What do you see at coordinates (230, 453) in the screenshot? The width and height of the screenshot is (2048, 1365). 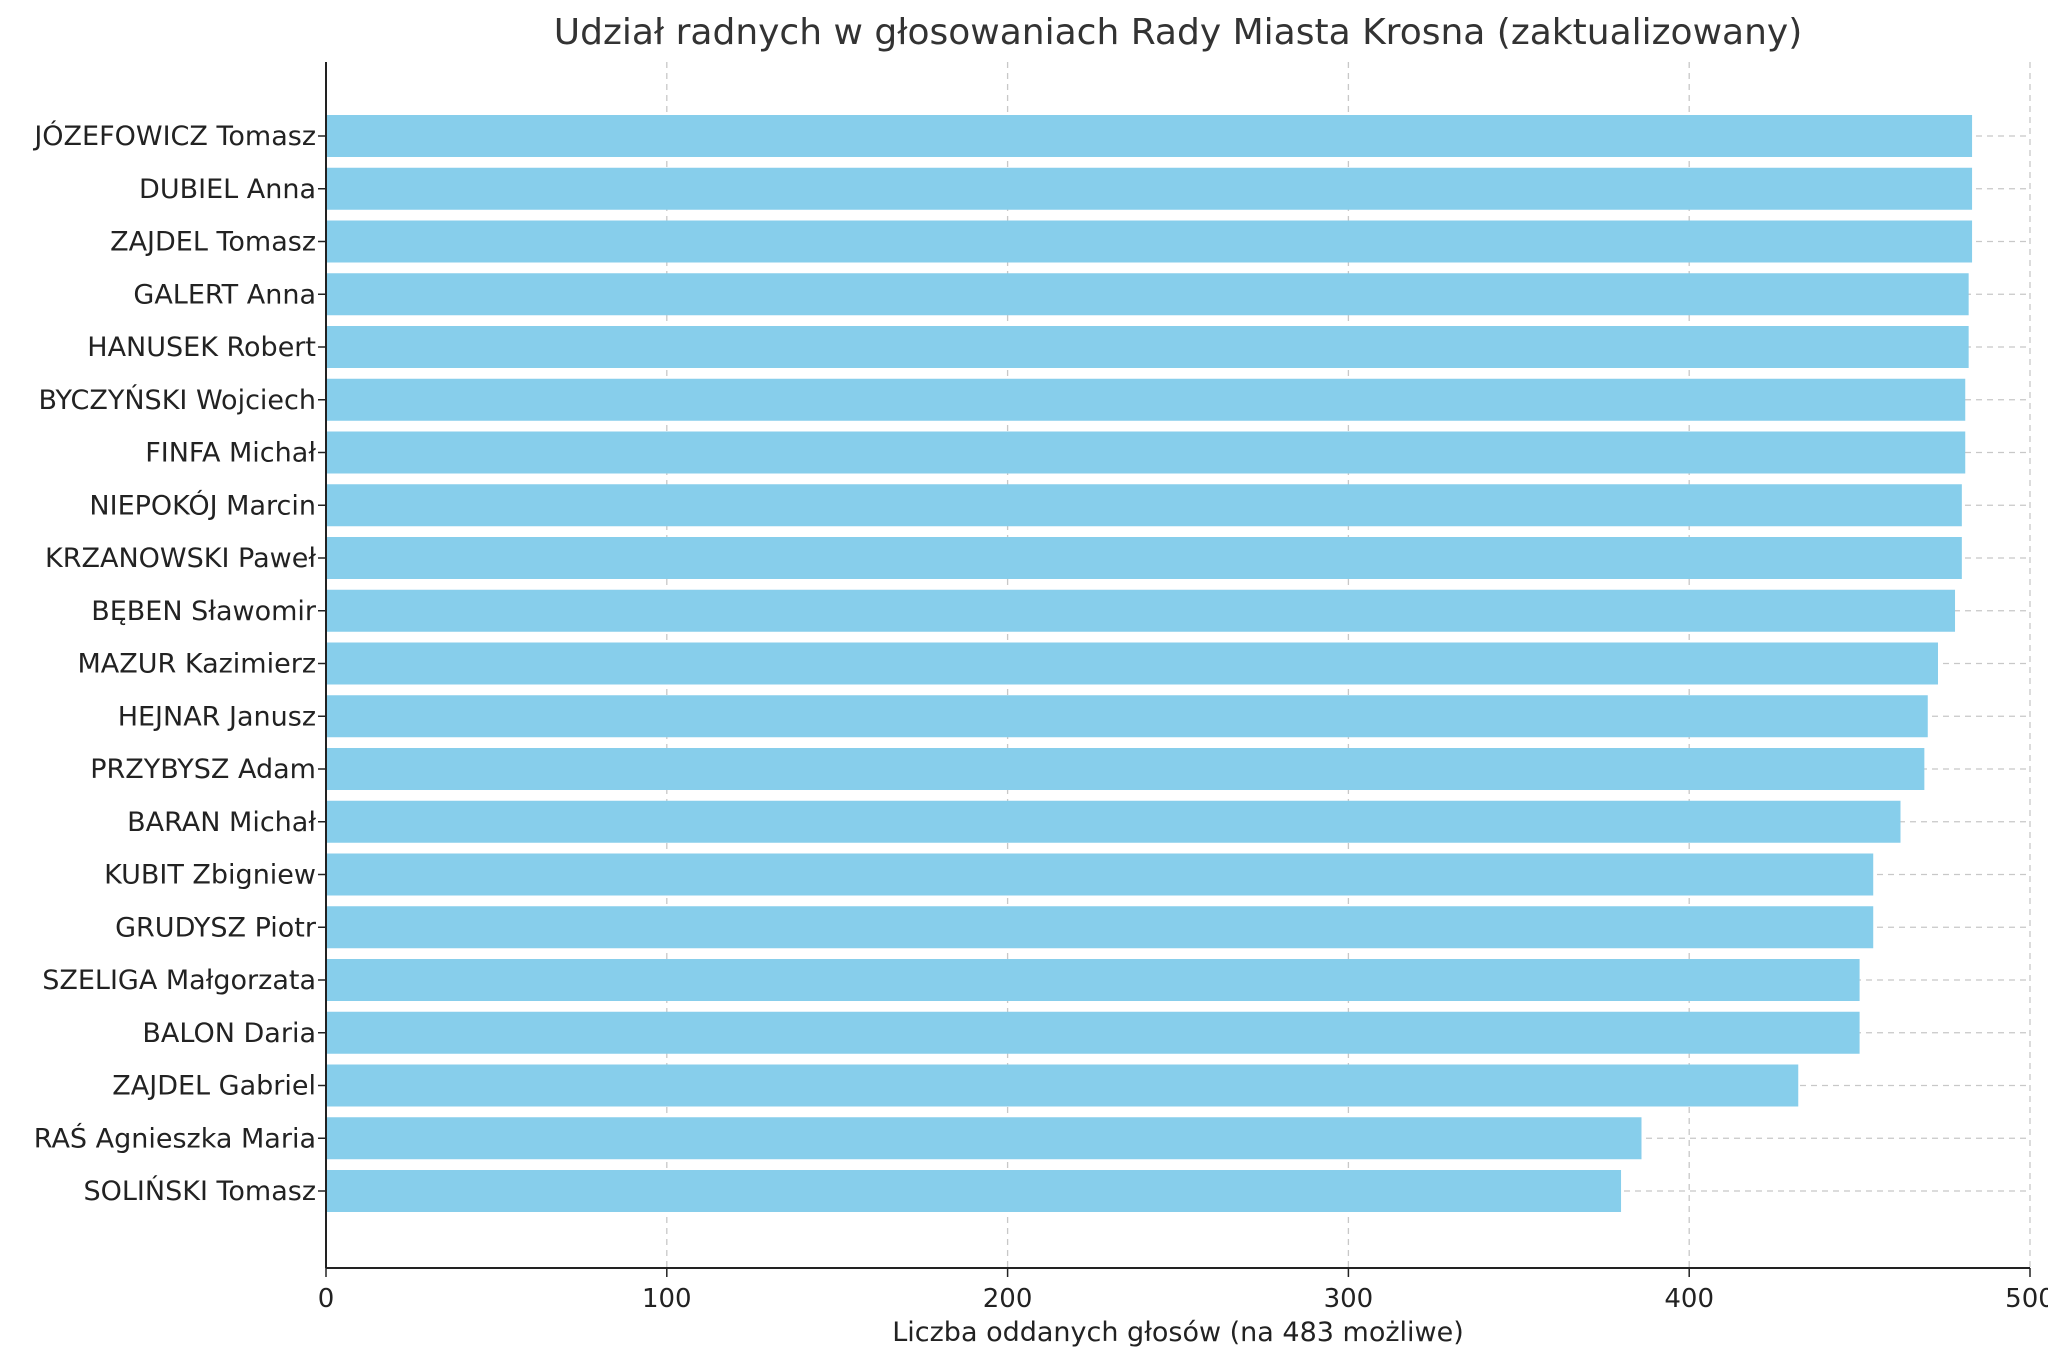 I see `y-tick-label: FINFA Michał` at bounding box center [230, 453].